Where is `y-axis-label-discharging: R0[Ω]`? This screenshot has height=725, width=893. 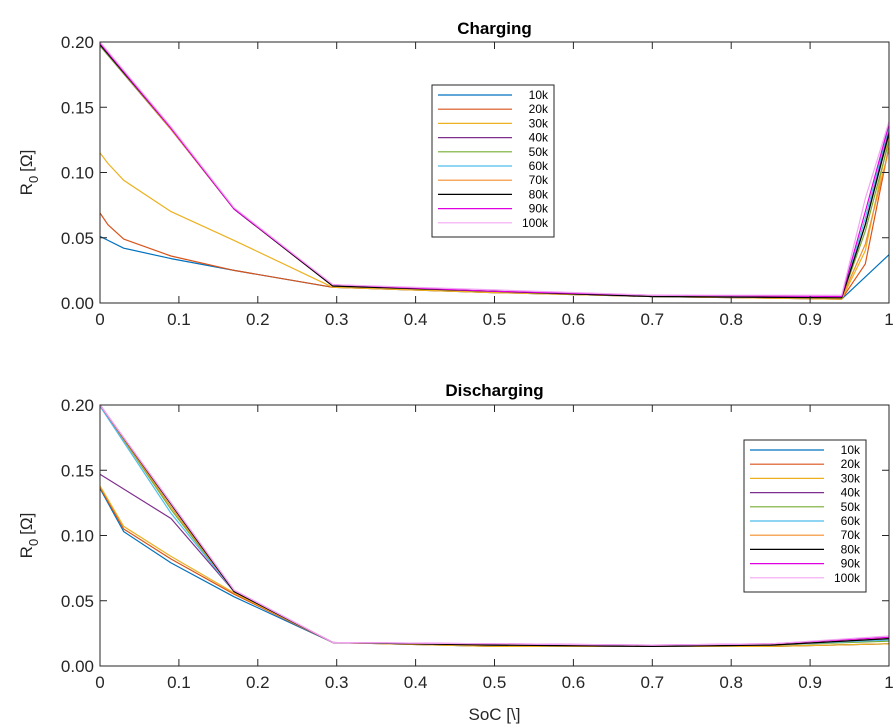 y-axis-label-discharging: R0[Ω] is located at coordinates (29, 536).